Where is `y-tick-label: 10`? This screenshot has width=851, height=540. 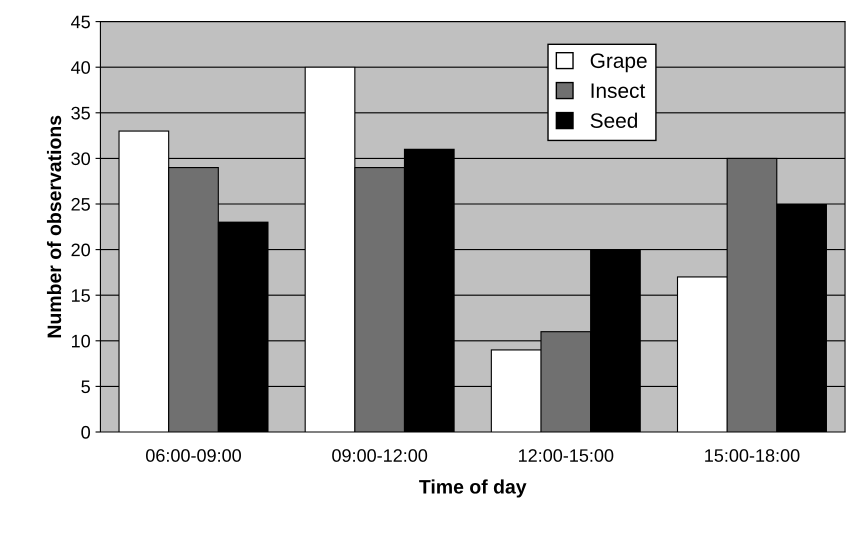 y-tick-label: 10 is located at coordinates (81, 341).